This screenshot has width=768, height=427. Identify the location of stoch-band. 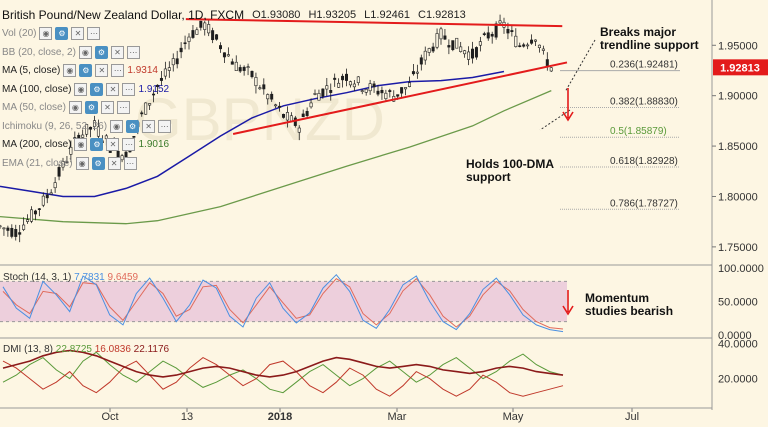
(283, 301).